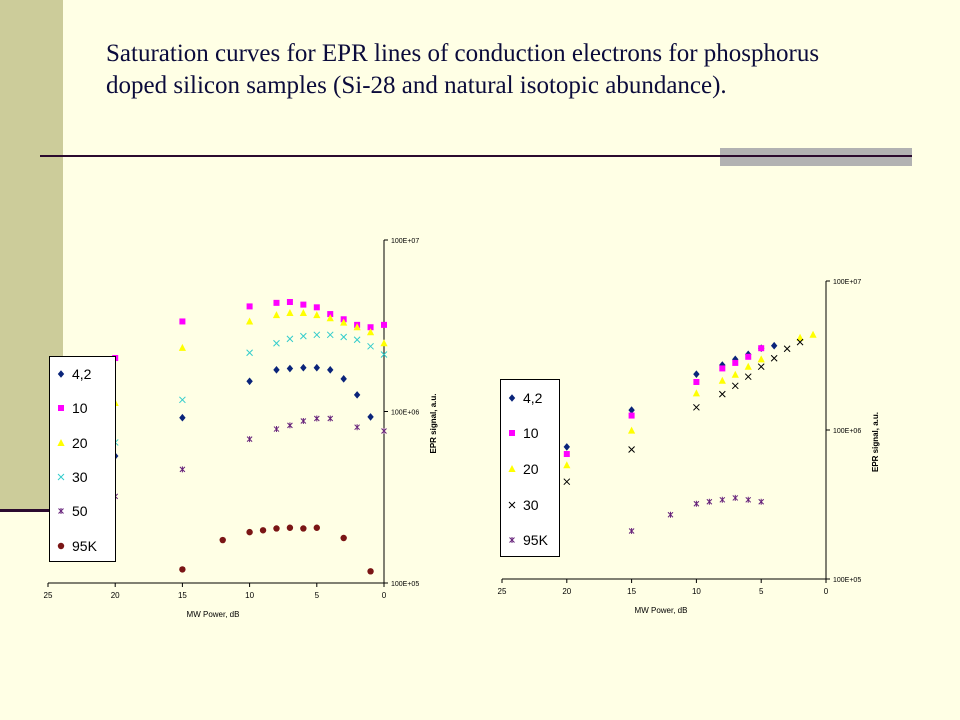  What do you see at coordinates (433, 423) in the screenshot?
I see `y-axis-label: EPR signal, a.u.` at bounding box center [433, 423].